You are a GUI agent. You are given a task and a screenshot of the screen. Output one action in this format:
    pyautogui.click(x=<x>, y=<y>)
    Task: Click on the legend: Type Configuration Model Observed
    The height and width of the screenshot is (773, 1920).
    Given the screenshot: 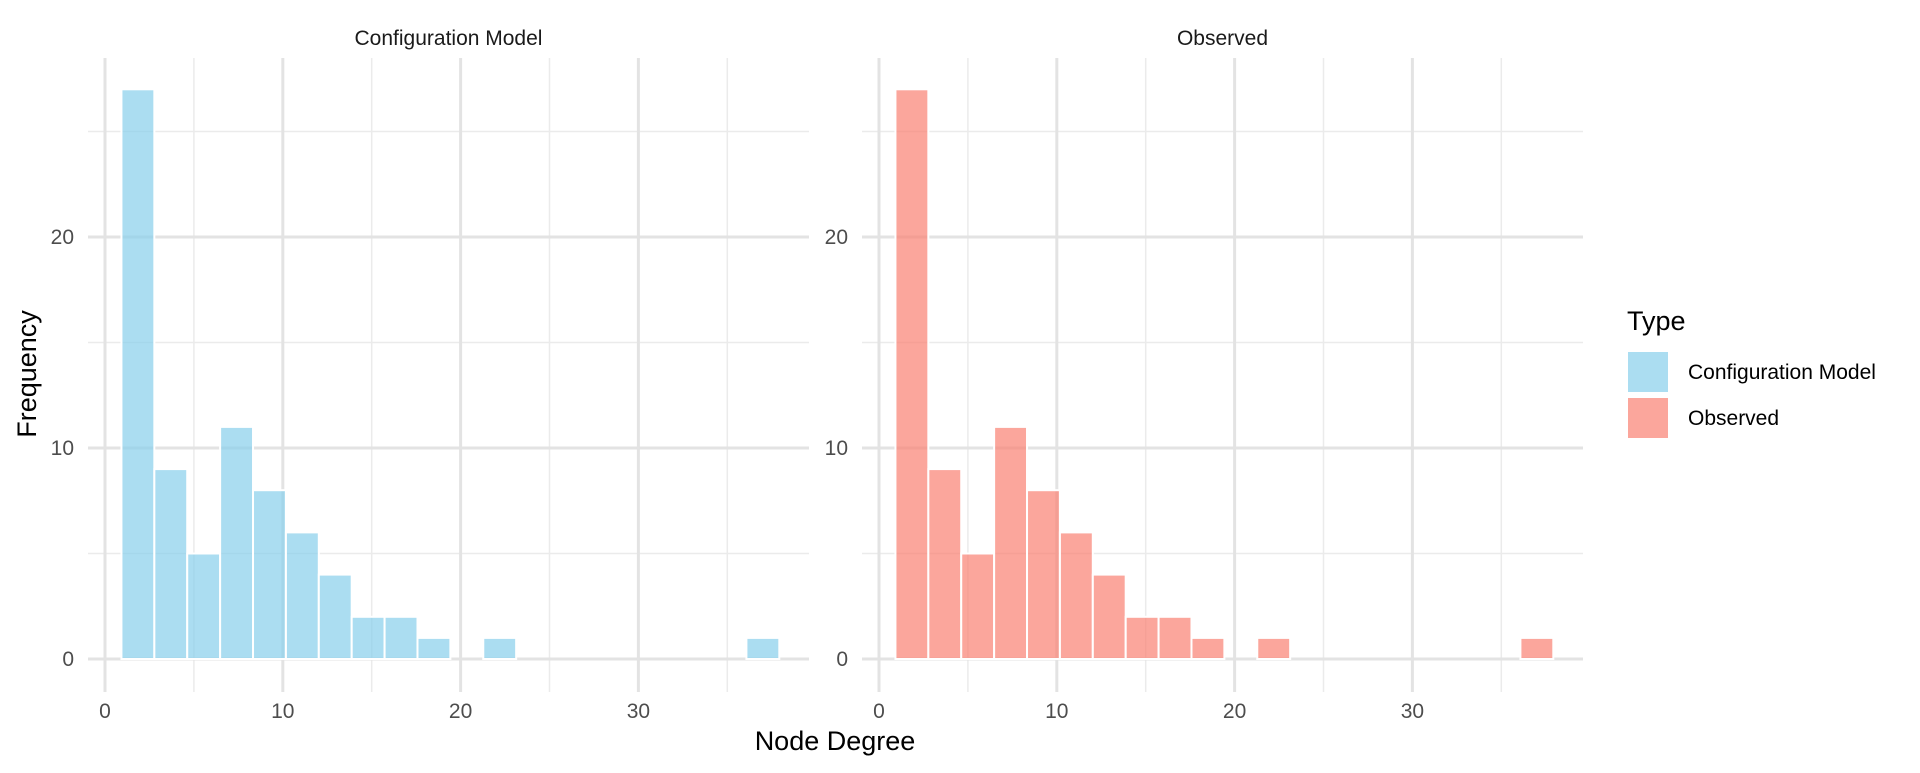 What is the action you would take?
    pyautogui.click(x=1751, y=372)
    